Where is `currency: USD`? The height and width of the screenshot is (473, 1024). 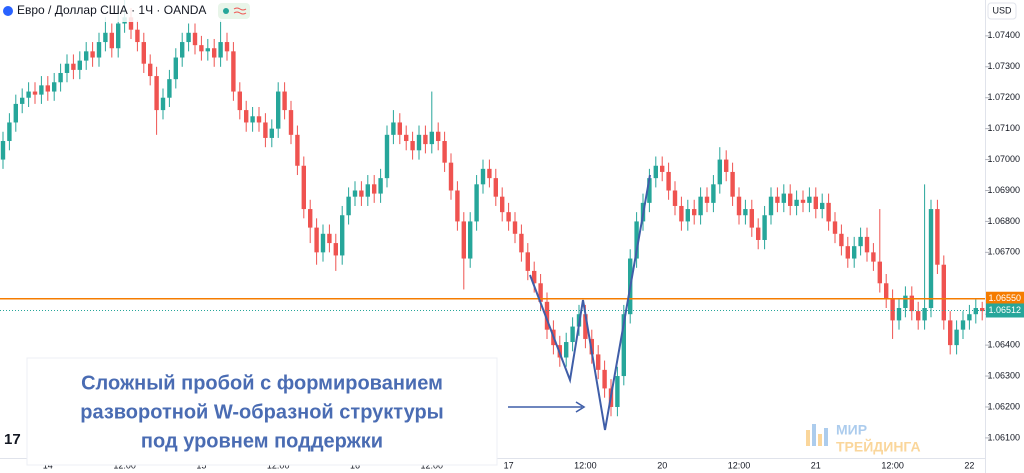
currency: USD is located at coordinates (1002, 10).